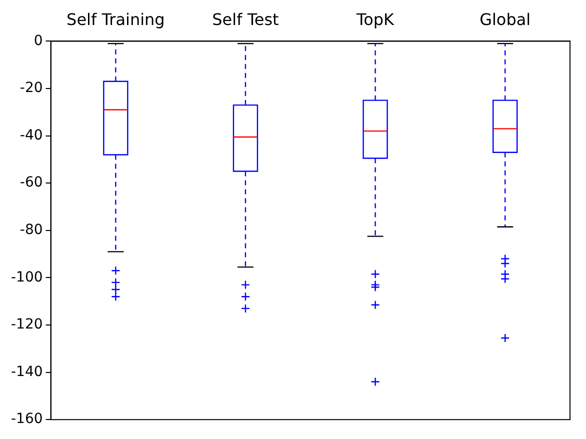  What do you see at coordinates (505, 19) in the screenshot?
I see `x-tick-label: Global` at bounding box center [505, 19].